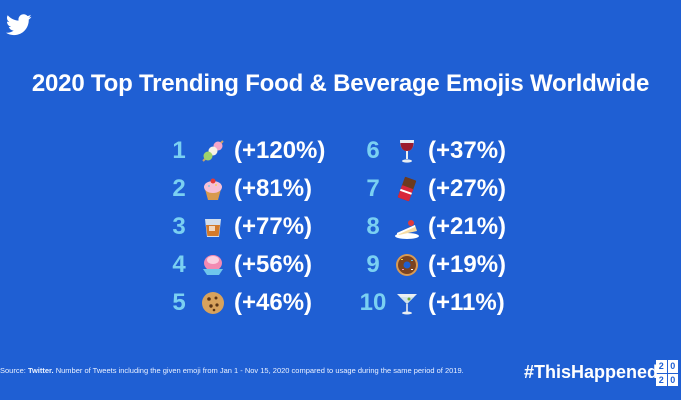 The image size is (681, 400). What do you see at coordinates (407, 304) in the screenshot?
I see `cocktail-glass-icon` at bounding box center [407, 304].